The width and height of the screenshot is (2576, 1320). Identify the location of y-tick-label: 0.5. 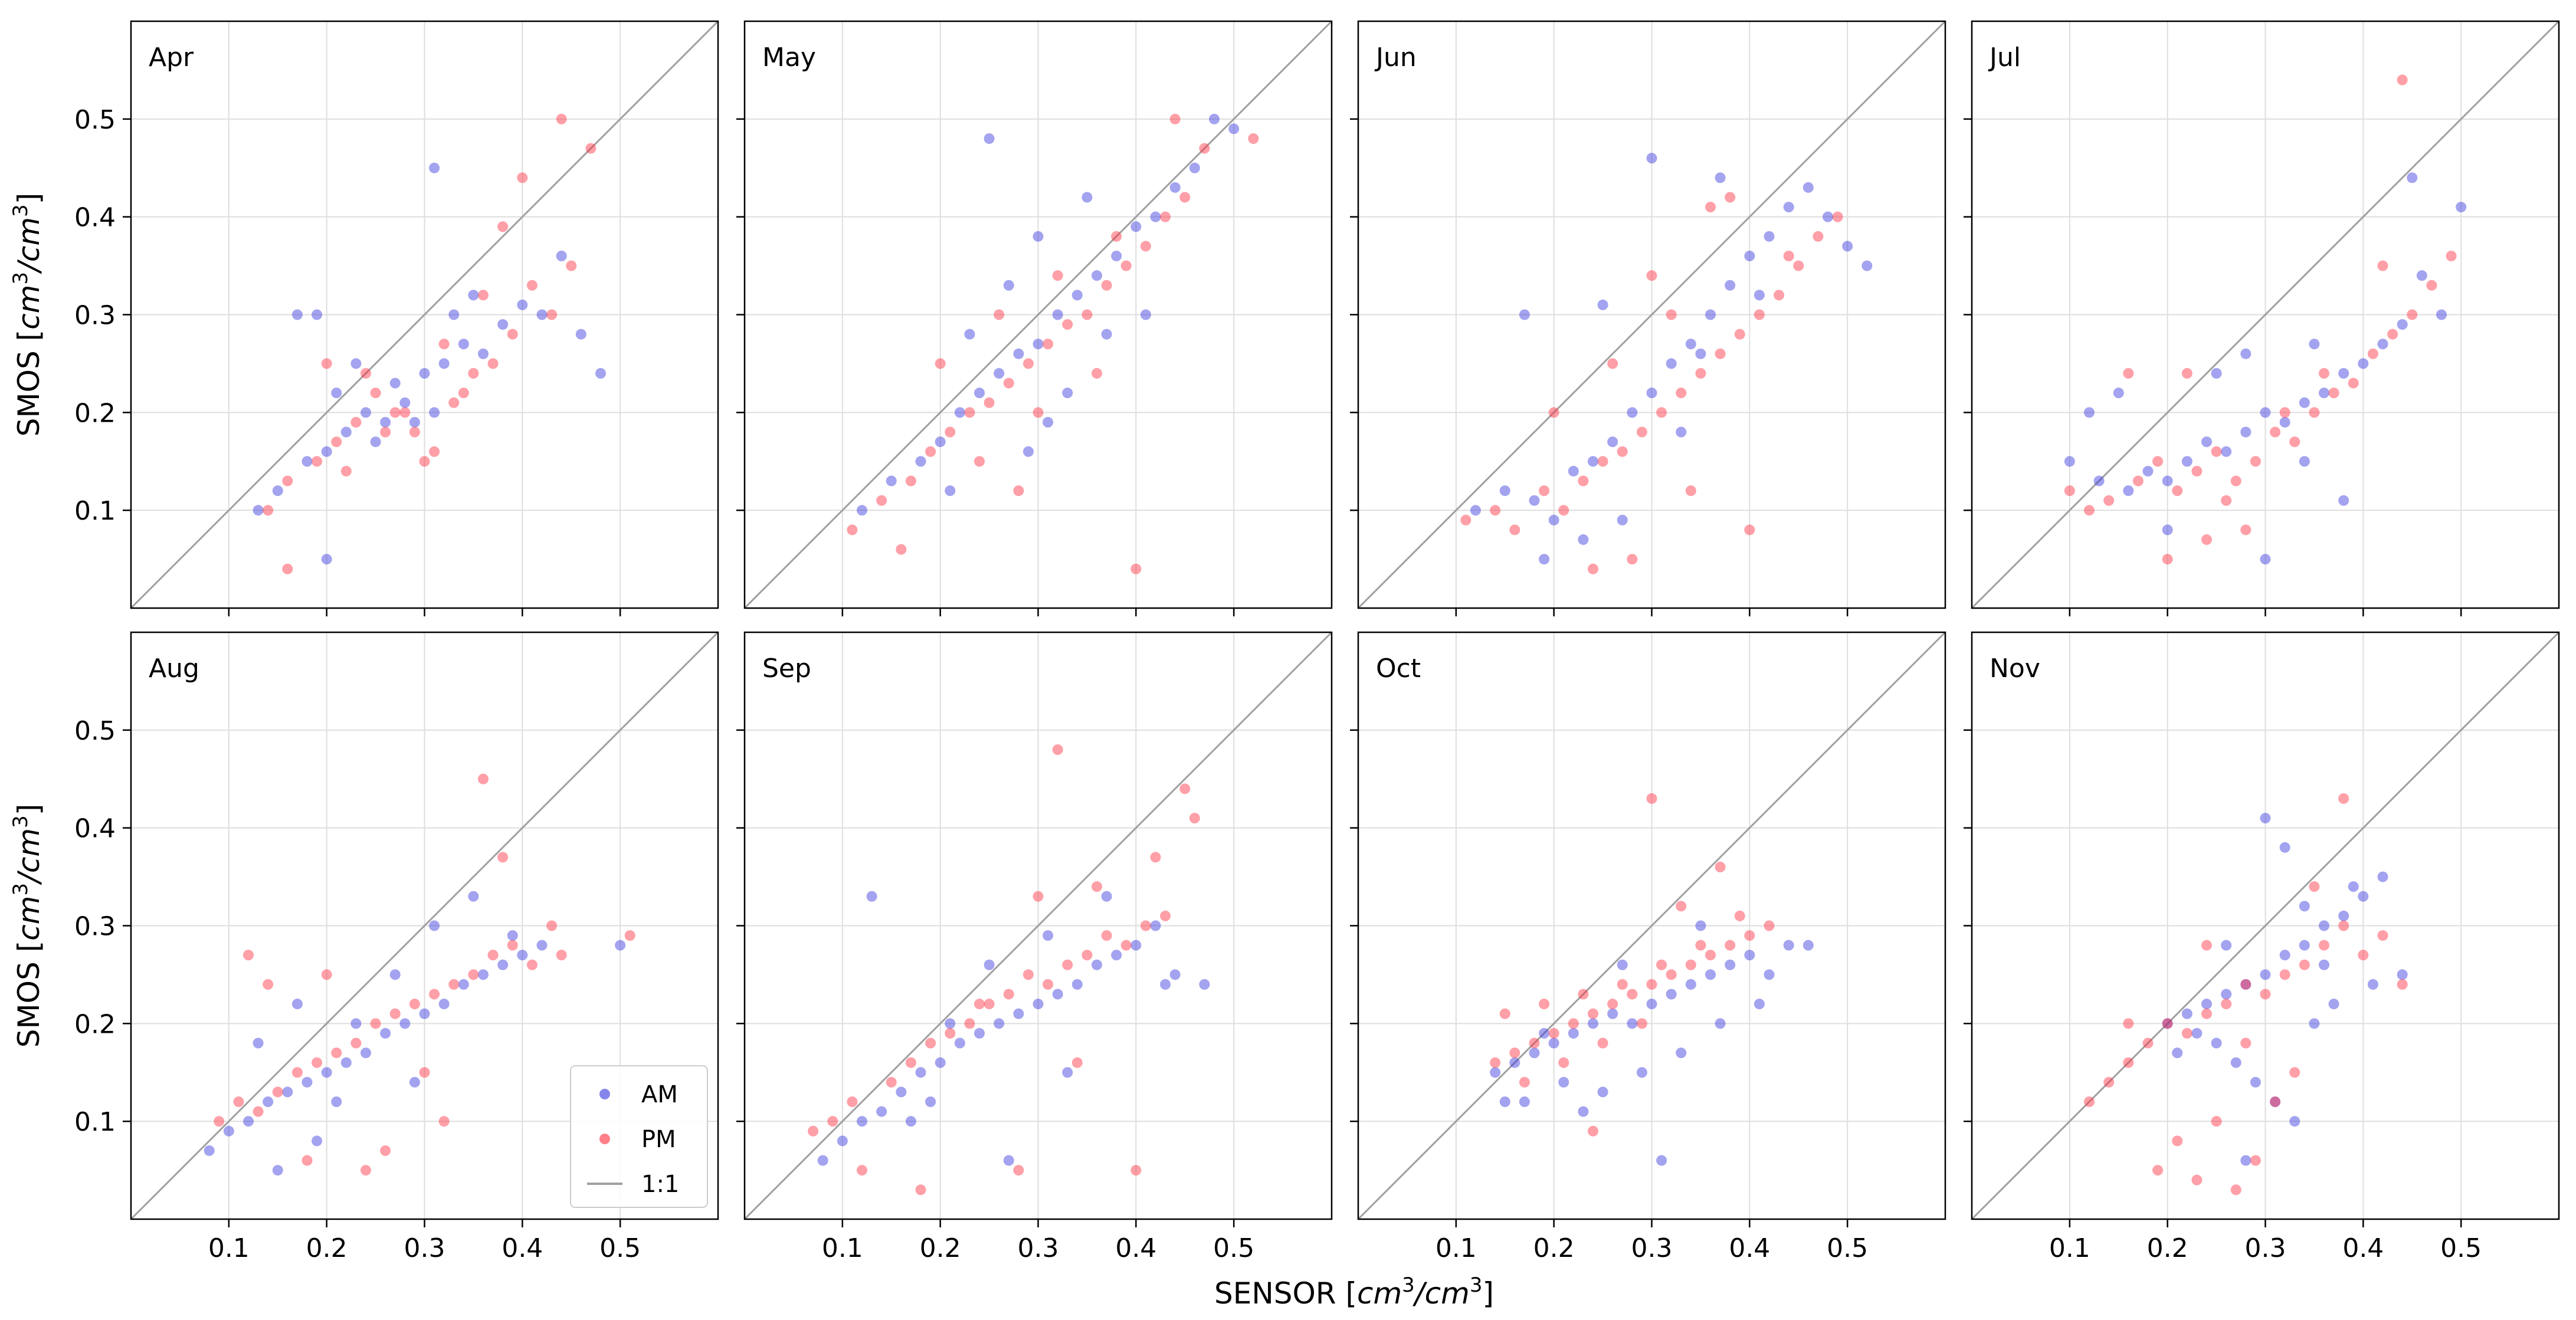
(95, 731).